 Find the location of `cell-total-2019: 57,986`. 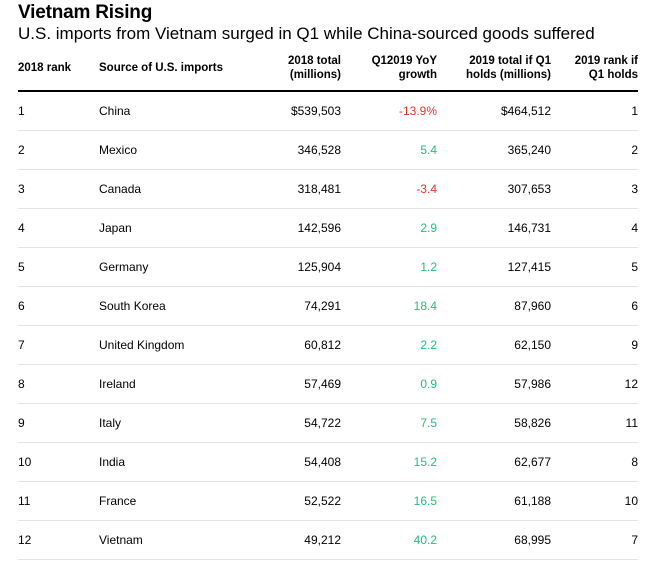

cell-total-2019: 57,986 is located at coordinates (494, 384).